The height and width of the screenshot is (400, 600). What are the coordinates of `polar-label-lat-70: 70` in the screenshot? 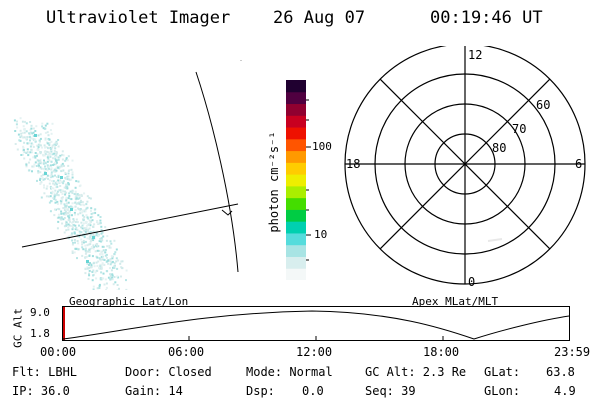 It's located at (519, 129).